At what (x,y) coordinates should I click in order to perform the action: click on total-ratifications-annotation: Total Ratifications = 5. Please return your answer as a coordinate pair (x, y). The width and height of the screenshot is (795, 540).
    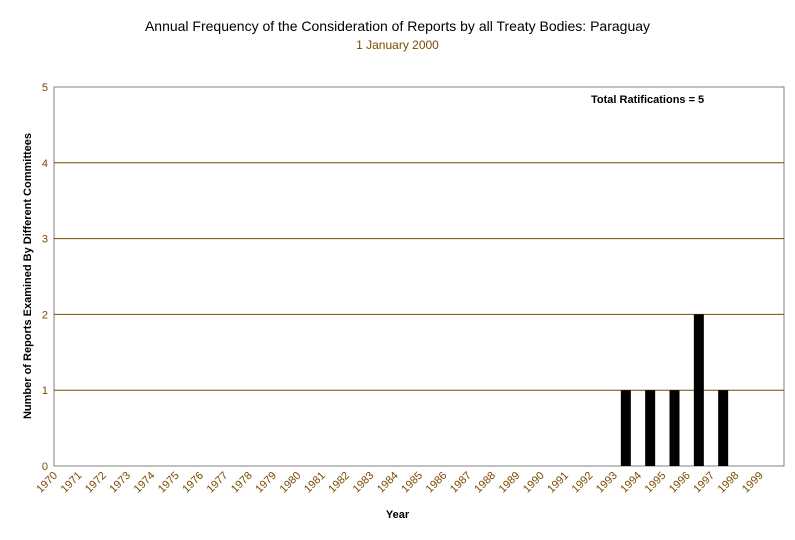
    Looking at the image, I should click on (648, 100).